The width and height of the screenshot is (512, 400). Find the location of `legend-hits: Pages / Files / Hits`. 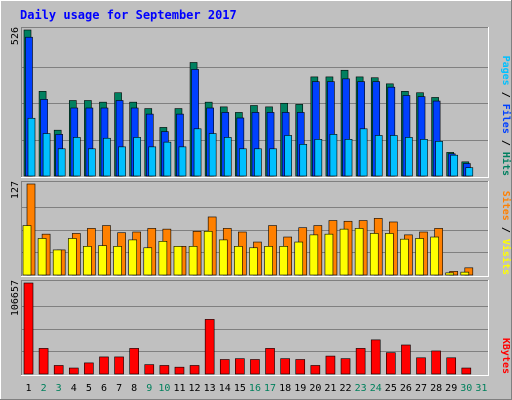

legend-hits: Pages / Files / Hits is located at coordinates (506, 116).